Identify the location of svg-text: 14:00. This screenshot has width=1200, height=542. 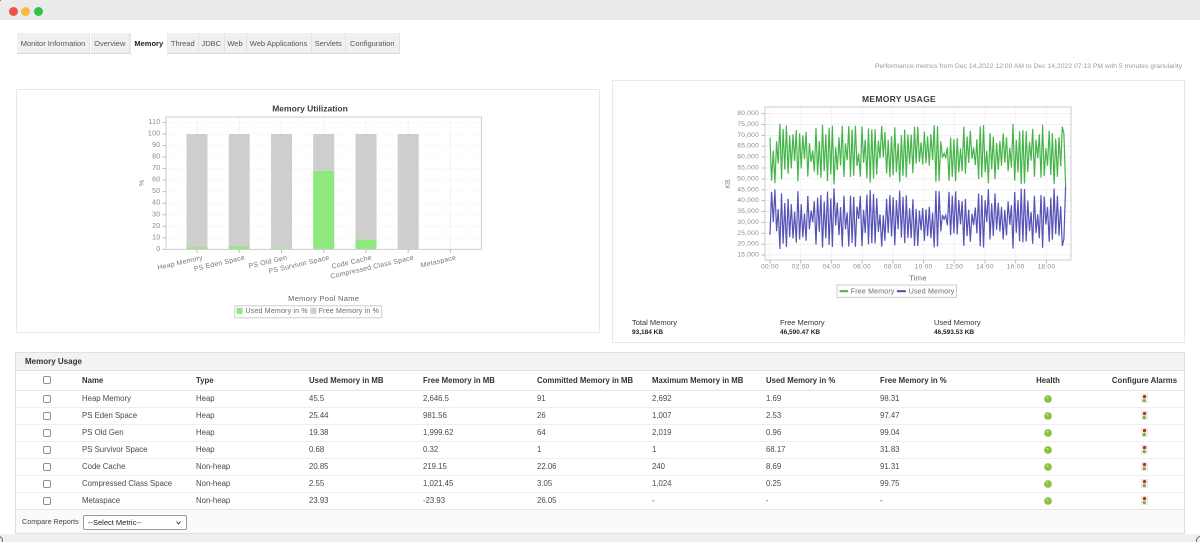
(985, 267).